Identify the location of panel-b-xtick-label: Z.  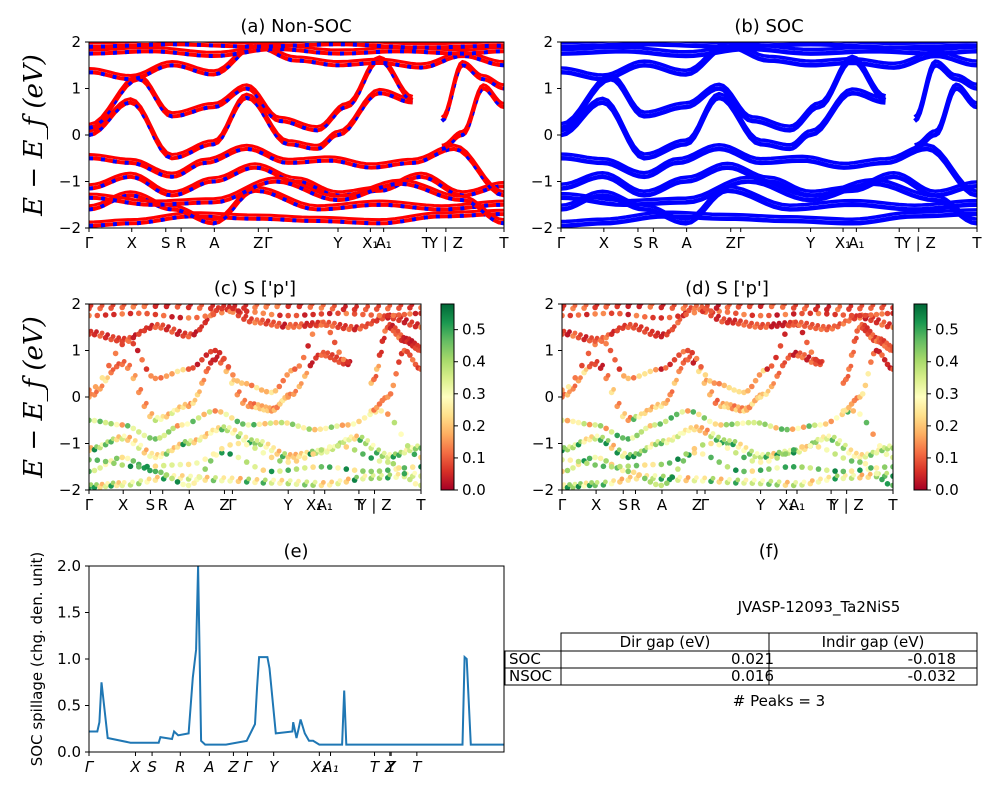
(731, 243).